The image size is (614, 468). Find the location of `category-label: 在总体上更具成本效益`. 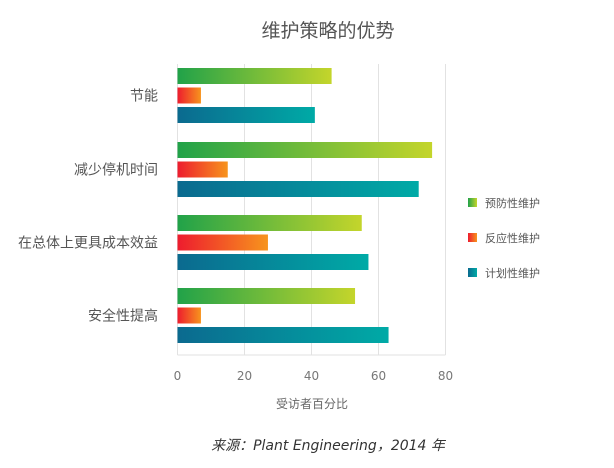

category-label: 在总体上更具成本效益 is located at coordinates (88, 244).